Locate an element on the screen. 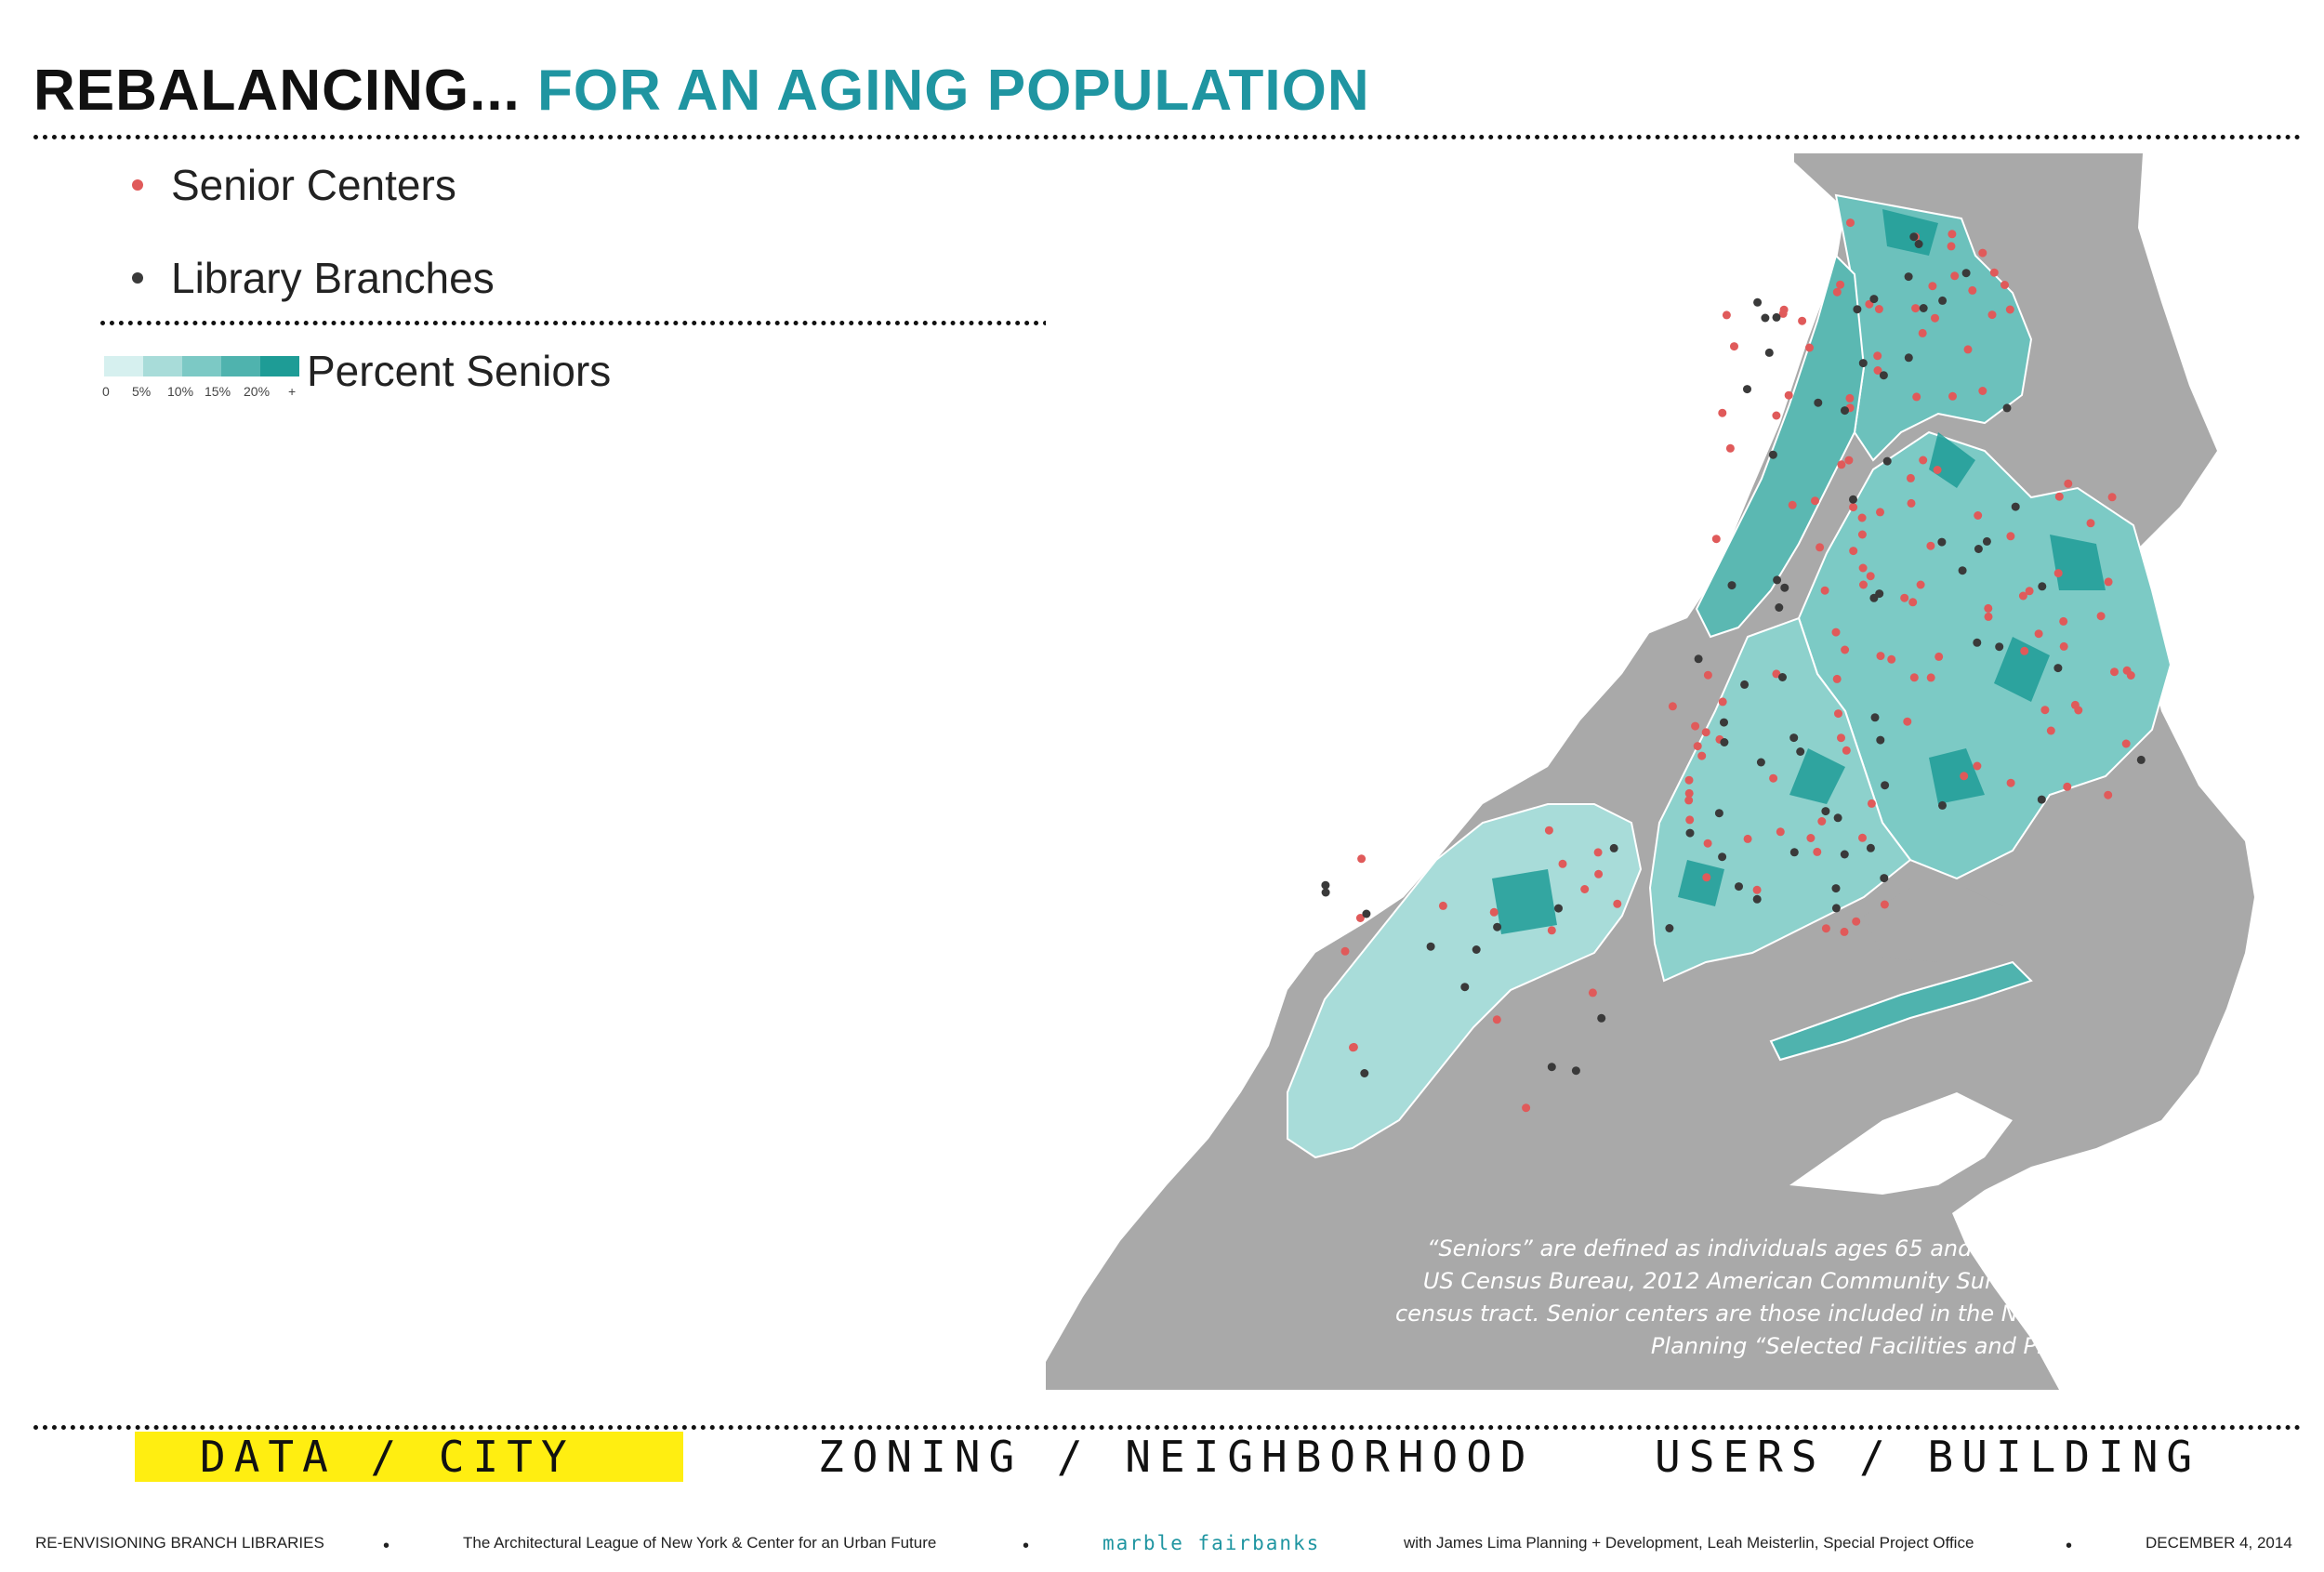  lower-bay is located at coordinates (1901, 1143).